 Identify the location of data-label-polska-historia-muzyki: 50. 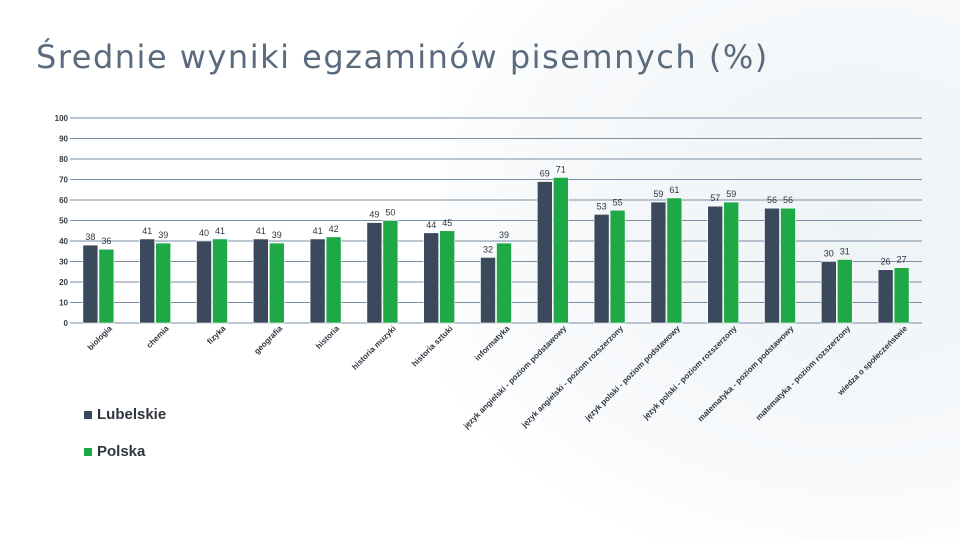
(390, 213).